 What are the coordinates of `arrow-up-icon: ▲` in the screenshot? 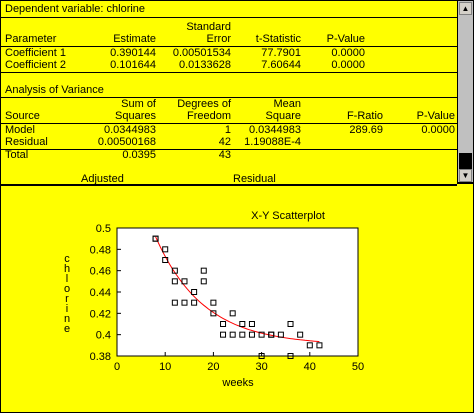 It's located at (465, 8).